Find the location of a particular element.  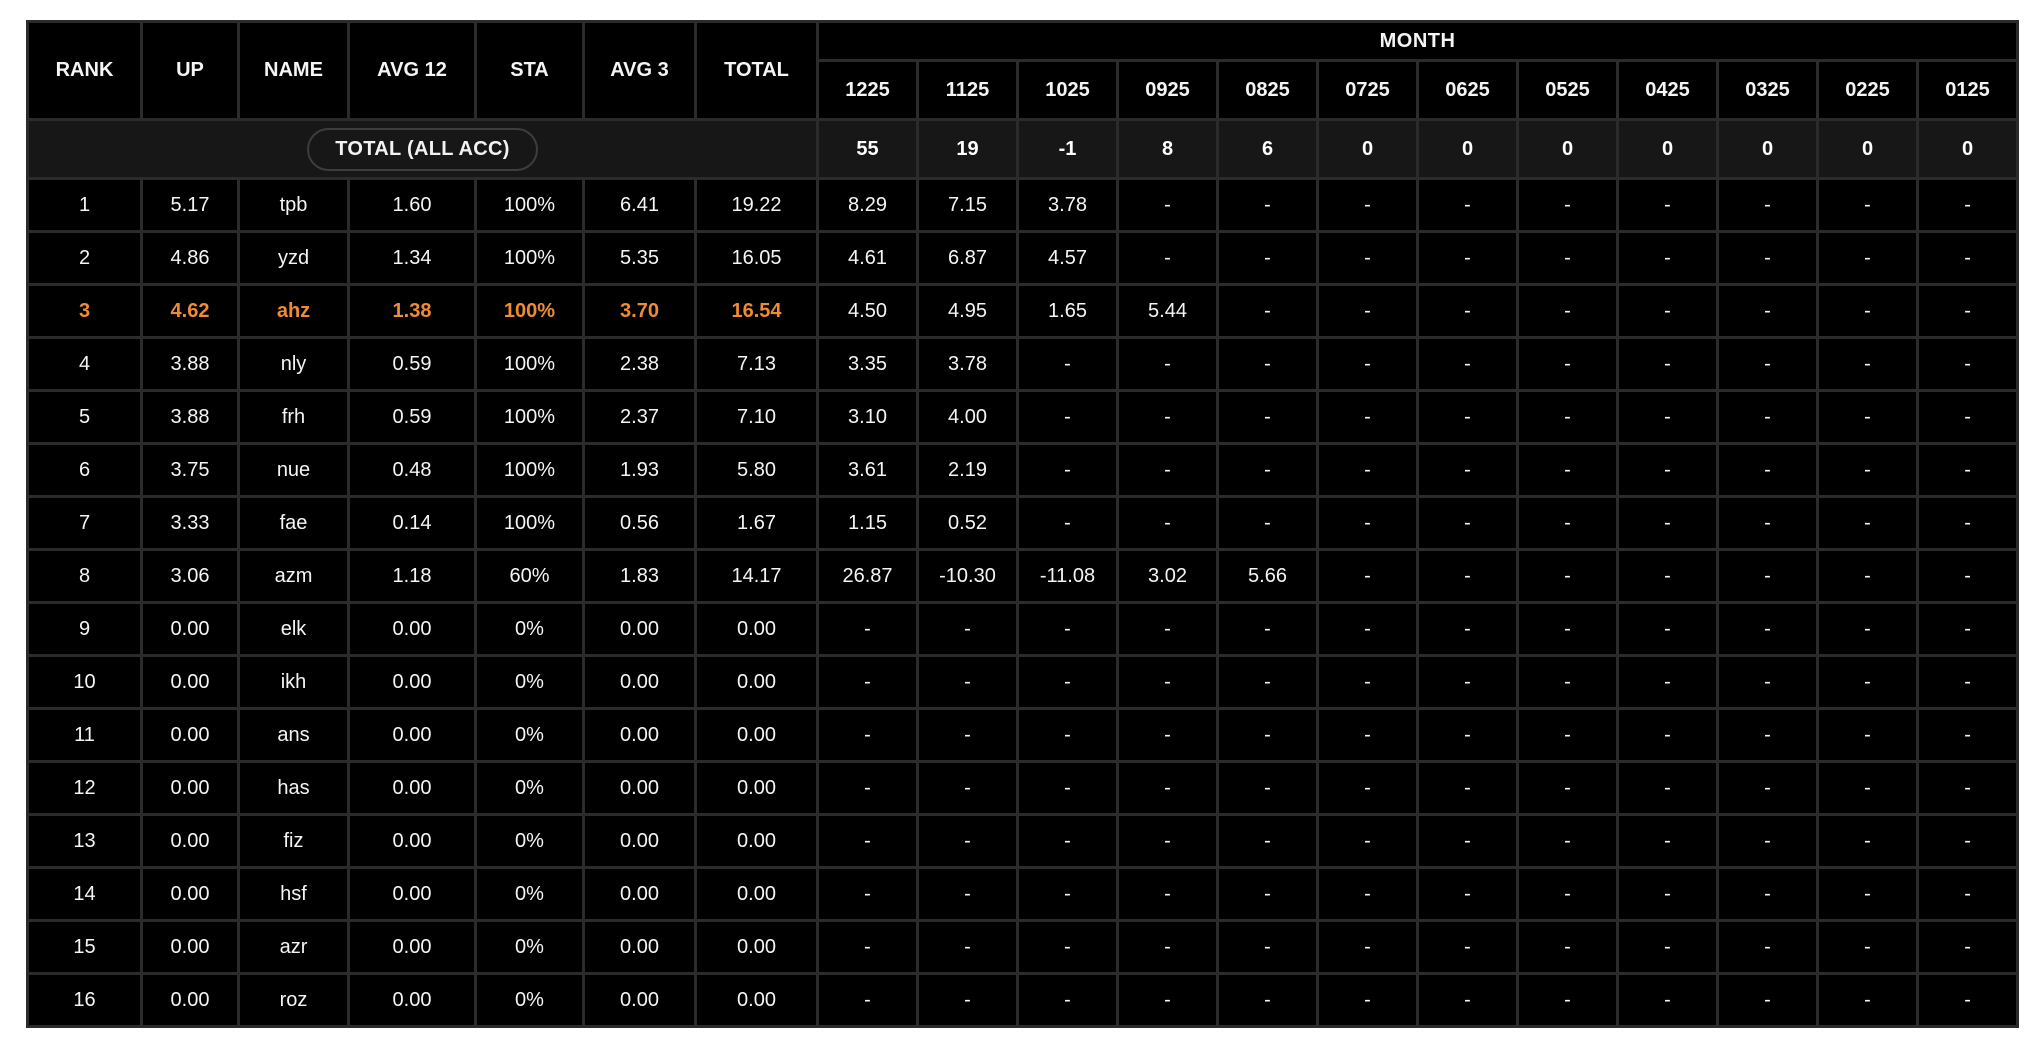

month-value-cell: 5.66 is located at coordinates (1267, 576).